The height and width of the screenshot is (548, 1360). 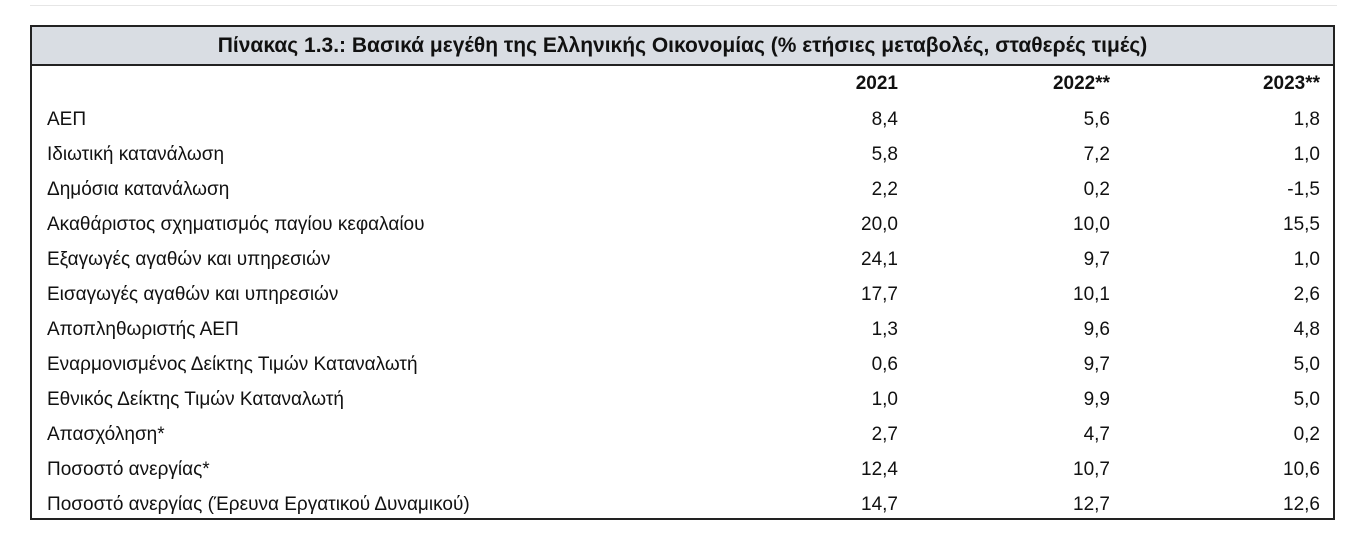 I want to click on value-cell: 1,3, so click(x=884, y=329).